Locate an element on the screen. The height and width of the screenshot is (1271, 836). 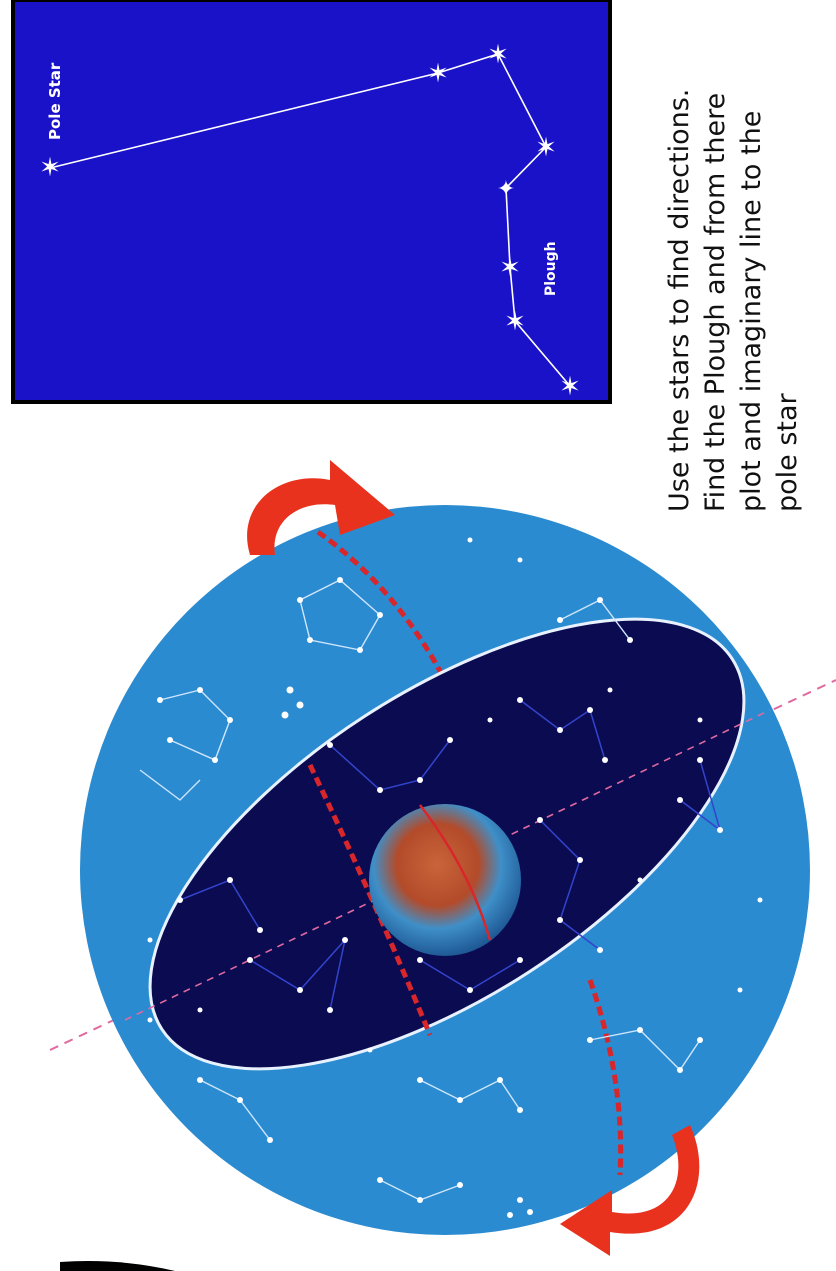
earth-meridian is located at coordinates (455, 872).